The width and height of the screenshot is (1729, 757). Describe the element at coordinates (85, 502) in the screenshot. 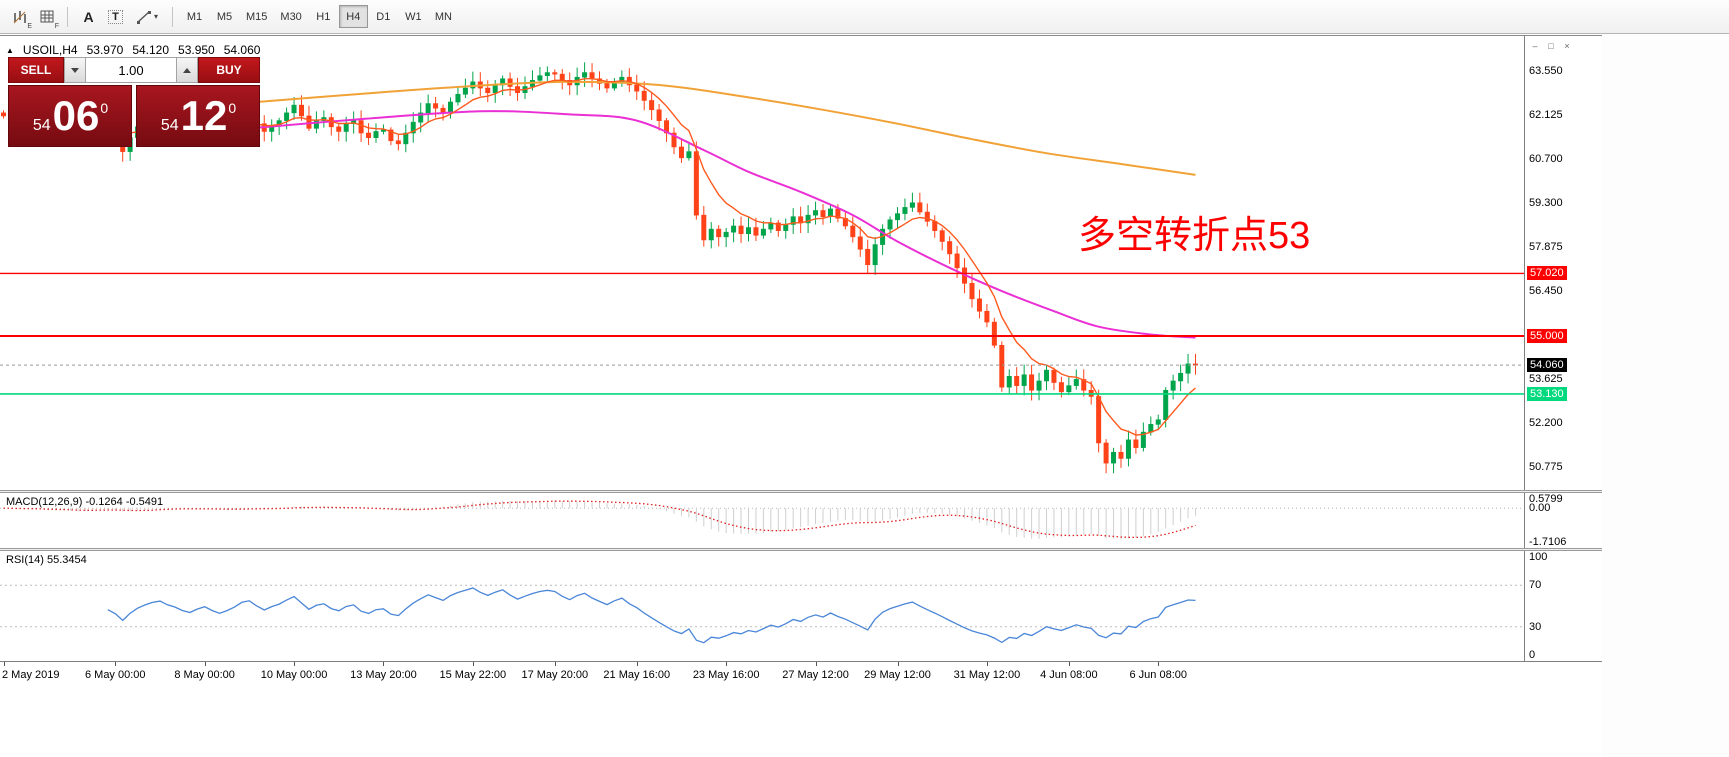

I see `macd-label: MACD(12,26,9) -0.1264 -0.5491` at that location.